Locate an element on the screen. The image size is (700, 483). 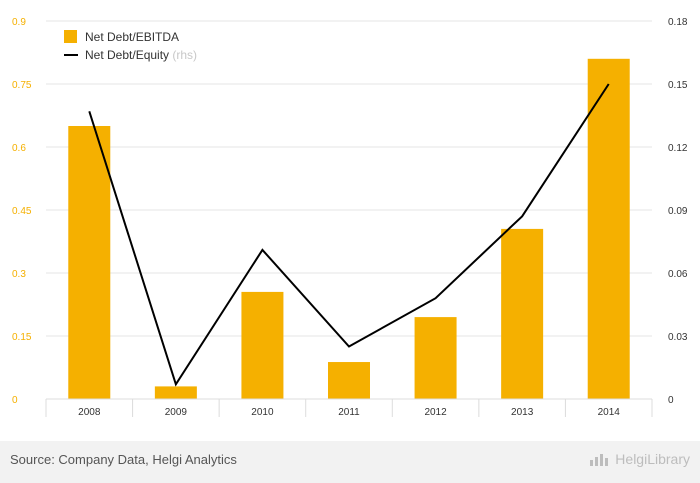
legend-rhs-note: (rhs) is located at coordinates (184, 55).